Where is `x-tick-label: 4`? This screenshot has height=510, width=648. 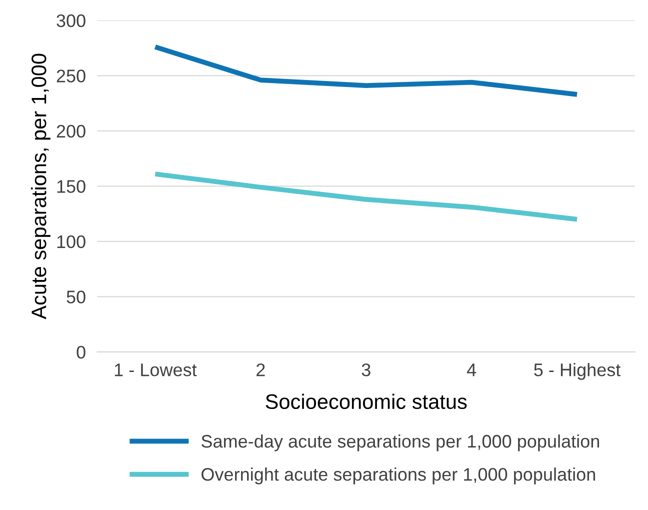 x-tick-label: 4 is located at coordinates (471, 370).